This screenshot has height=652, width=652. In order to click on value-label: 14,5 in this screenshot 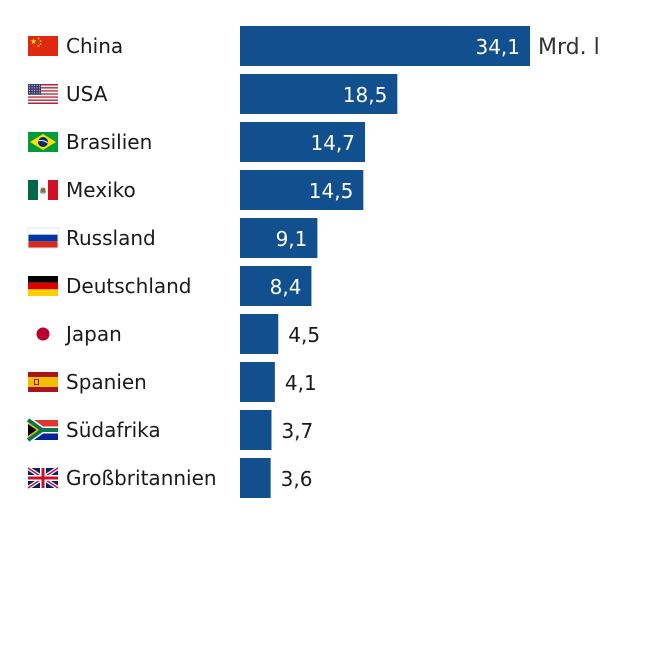, I will do `click(331, 191)`.